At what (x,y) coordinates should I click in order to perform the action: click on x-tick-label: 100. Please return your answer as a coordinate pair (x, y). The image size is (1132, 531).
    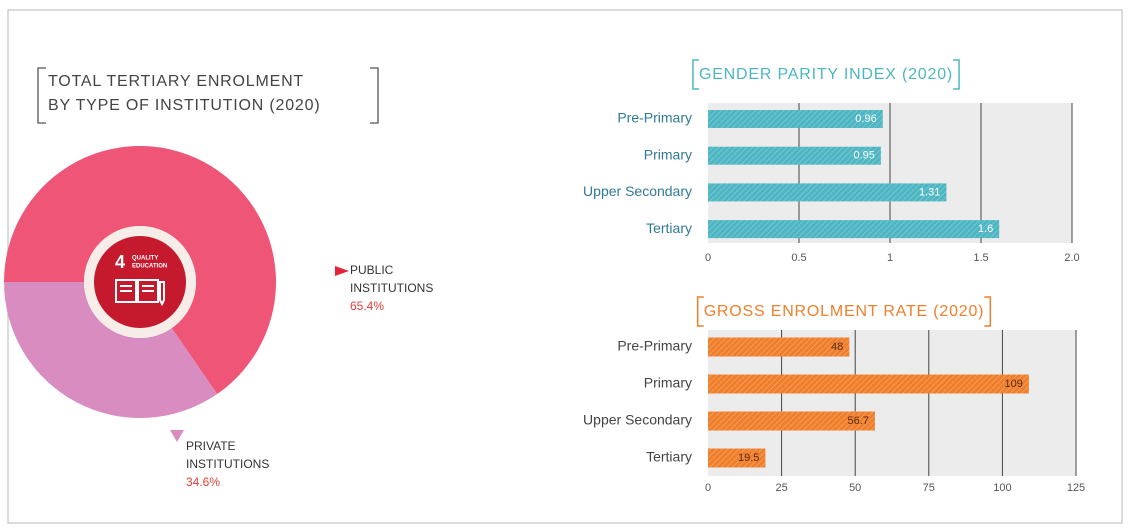
    Looking at the image, I should click on (1002, 488).